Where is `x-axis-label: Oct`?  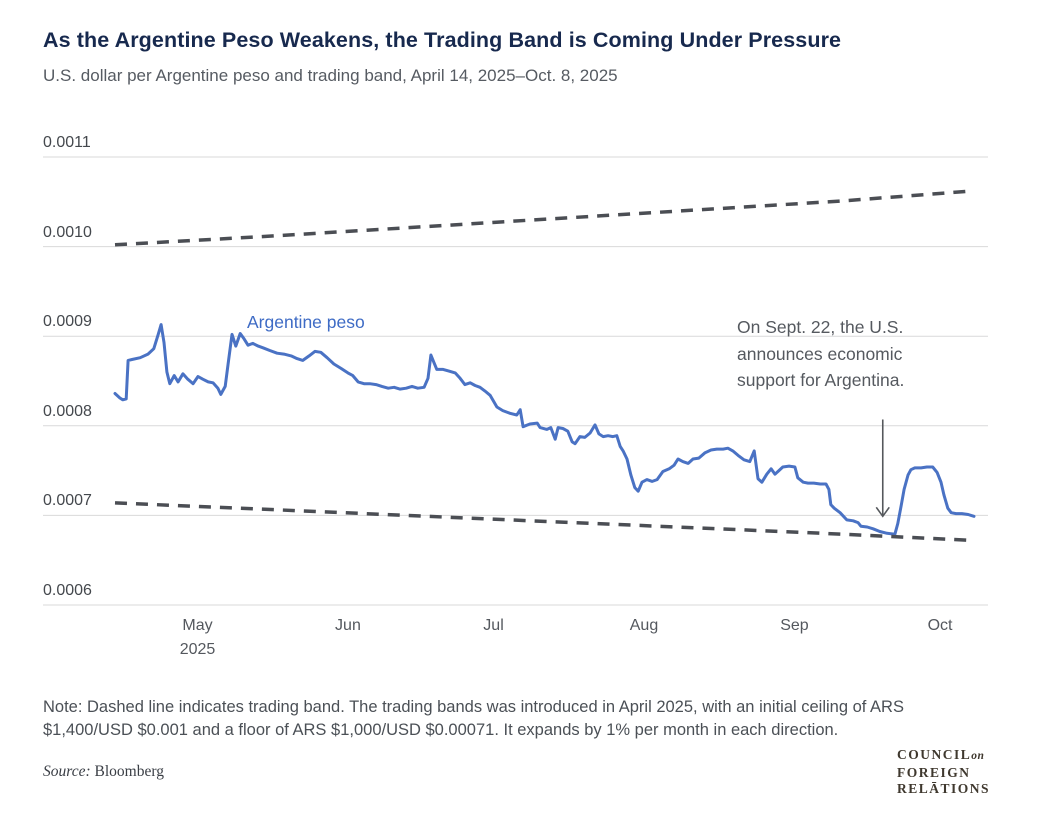 x-axis-label: Oct is located at coordinates (940, 625).